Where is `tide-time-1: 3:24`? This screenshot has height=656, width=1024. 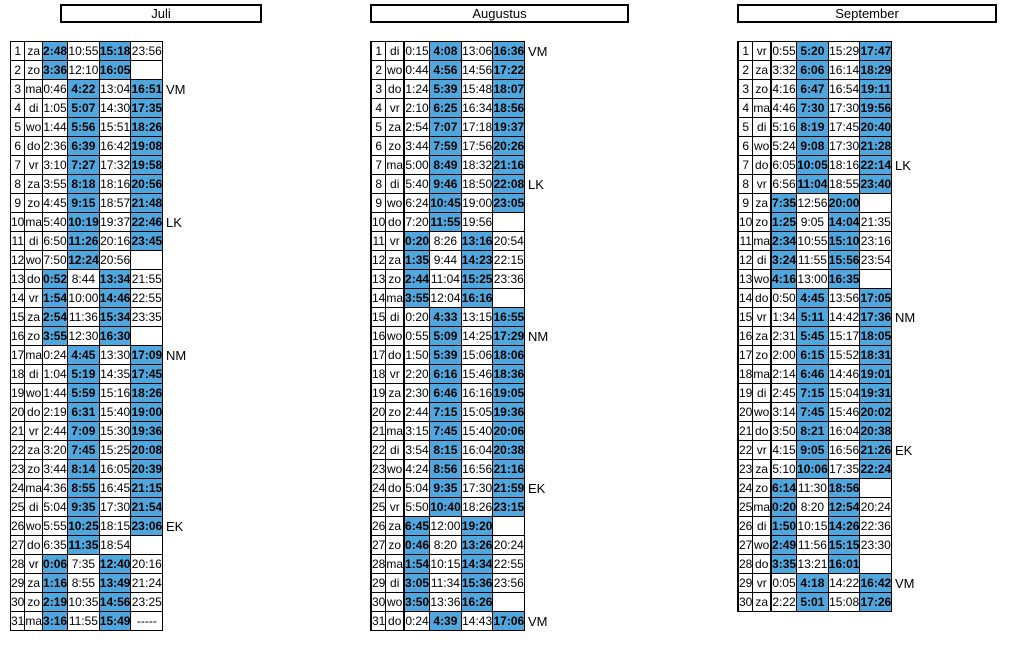 tide-time-1: 3:24 is located at coordinates (784, 260).